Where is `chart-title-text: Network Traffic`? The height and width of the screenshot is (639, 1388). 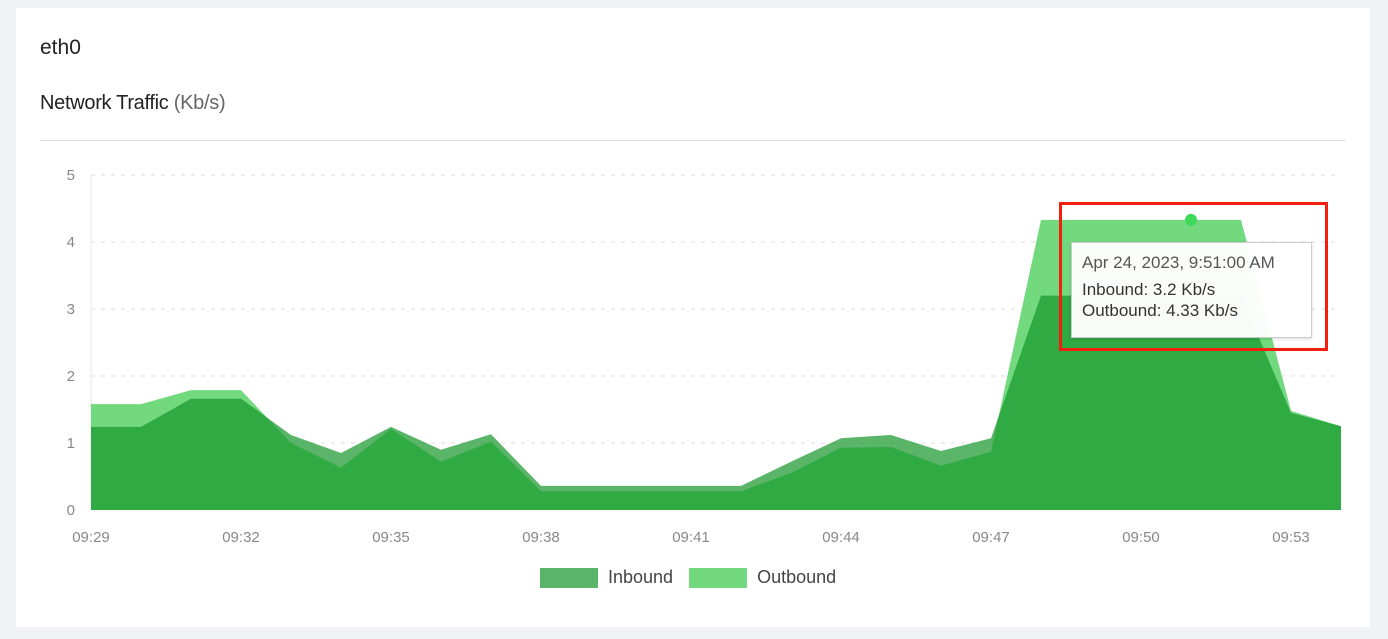
chart-title-text: Network Traffic is located at coordinates (104, 103).